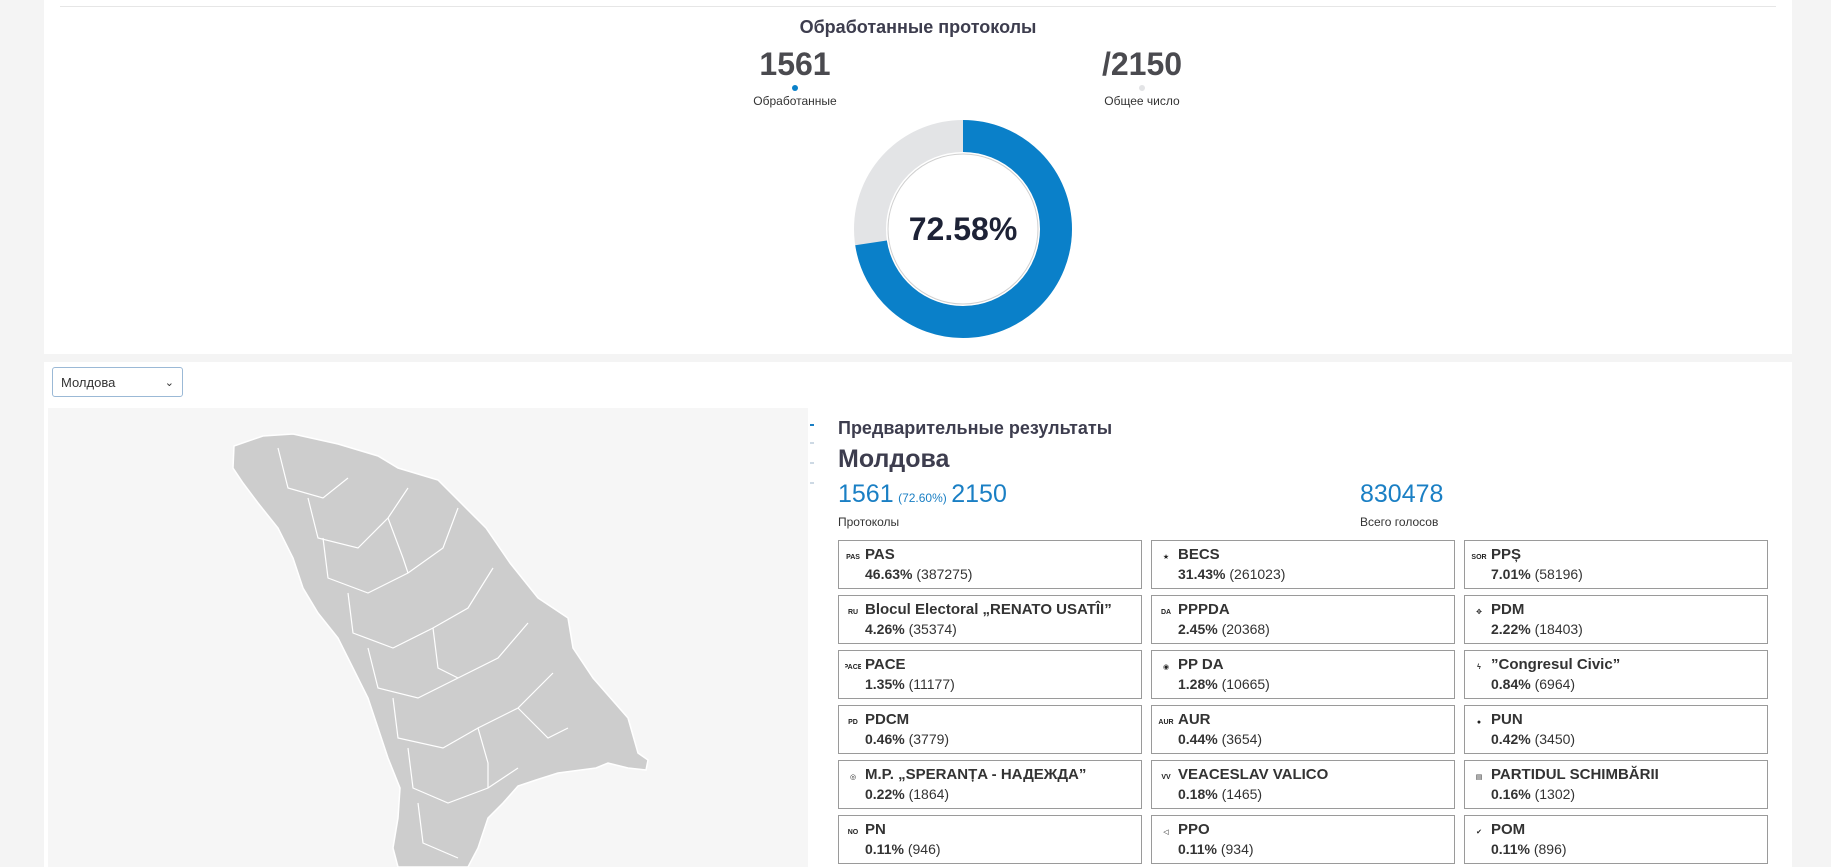 The image size is (1831, 867). What do you see at coordinates (1303, 674) in the screenshot?
I see `party-card: ◉ PP DA 1.28% (10665)` at bounding box center [1303, 674].